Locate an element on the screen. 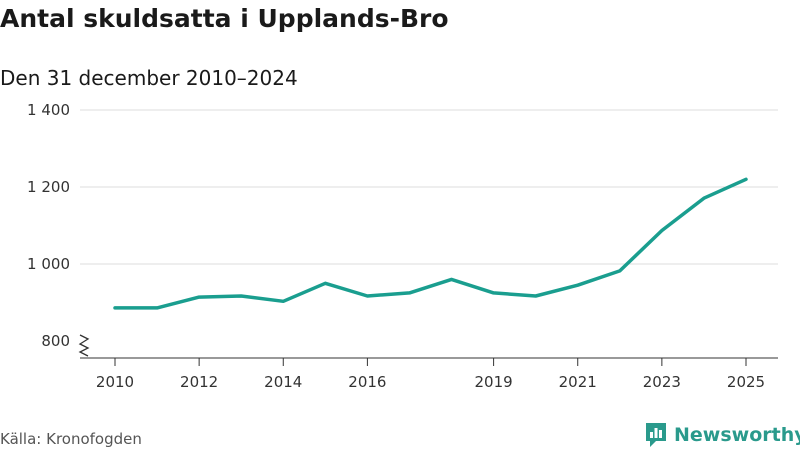  chart-subtitle: Den 31 december 2010–2024 is located at coordinates (149, 78).